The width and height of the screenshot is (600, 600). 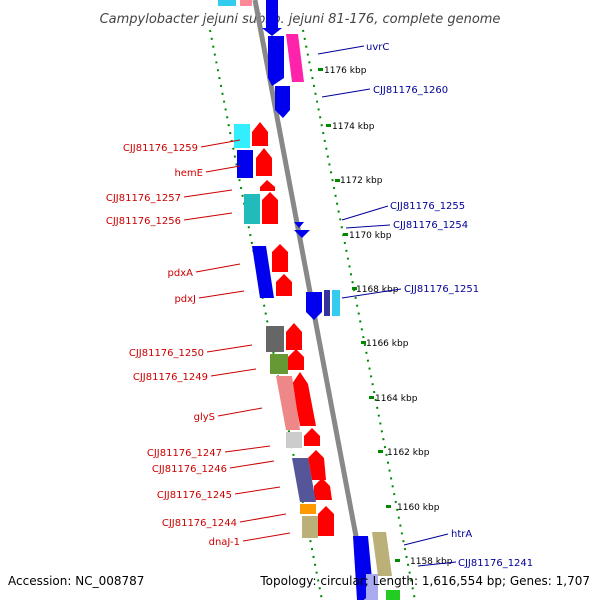 What do you see at coordinates (160, 148) in the screenshot?
I see `gene-label: CJJ81176_1259` at bounding box center [160, 148].